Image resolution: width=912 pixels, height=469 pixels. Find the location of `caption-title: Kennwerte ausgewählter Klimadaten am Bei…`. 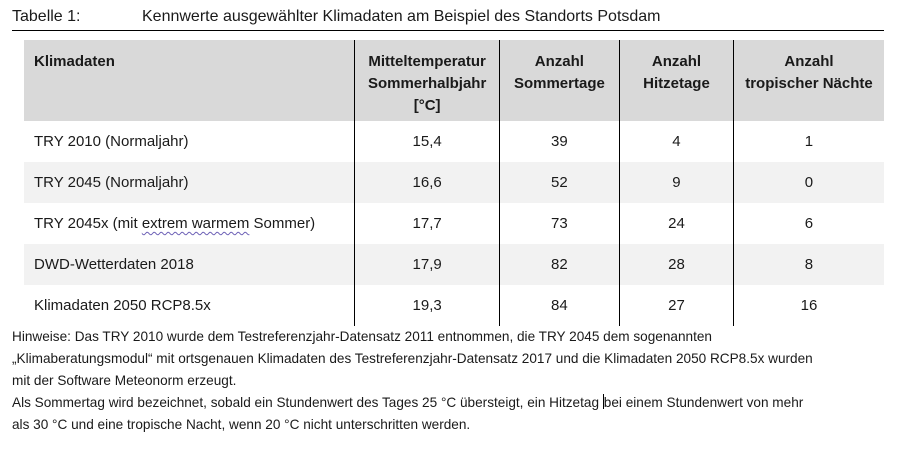

caption-title: Kennwerte ausgewählter Klimadaten am Bei… is located at coordinates (401, 16).